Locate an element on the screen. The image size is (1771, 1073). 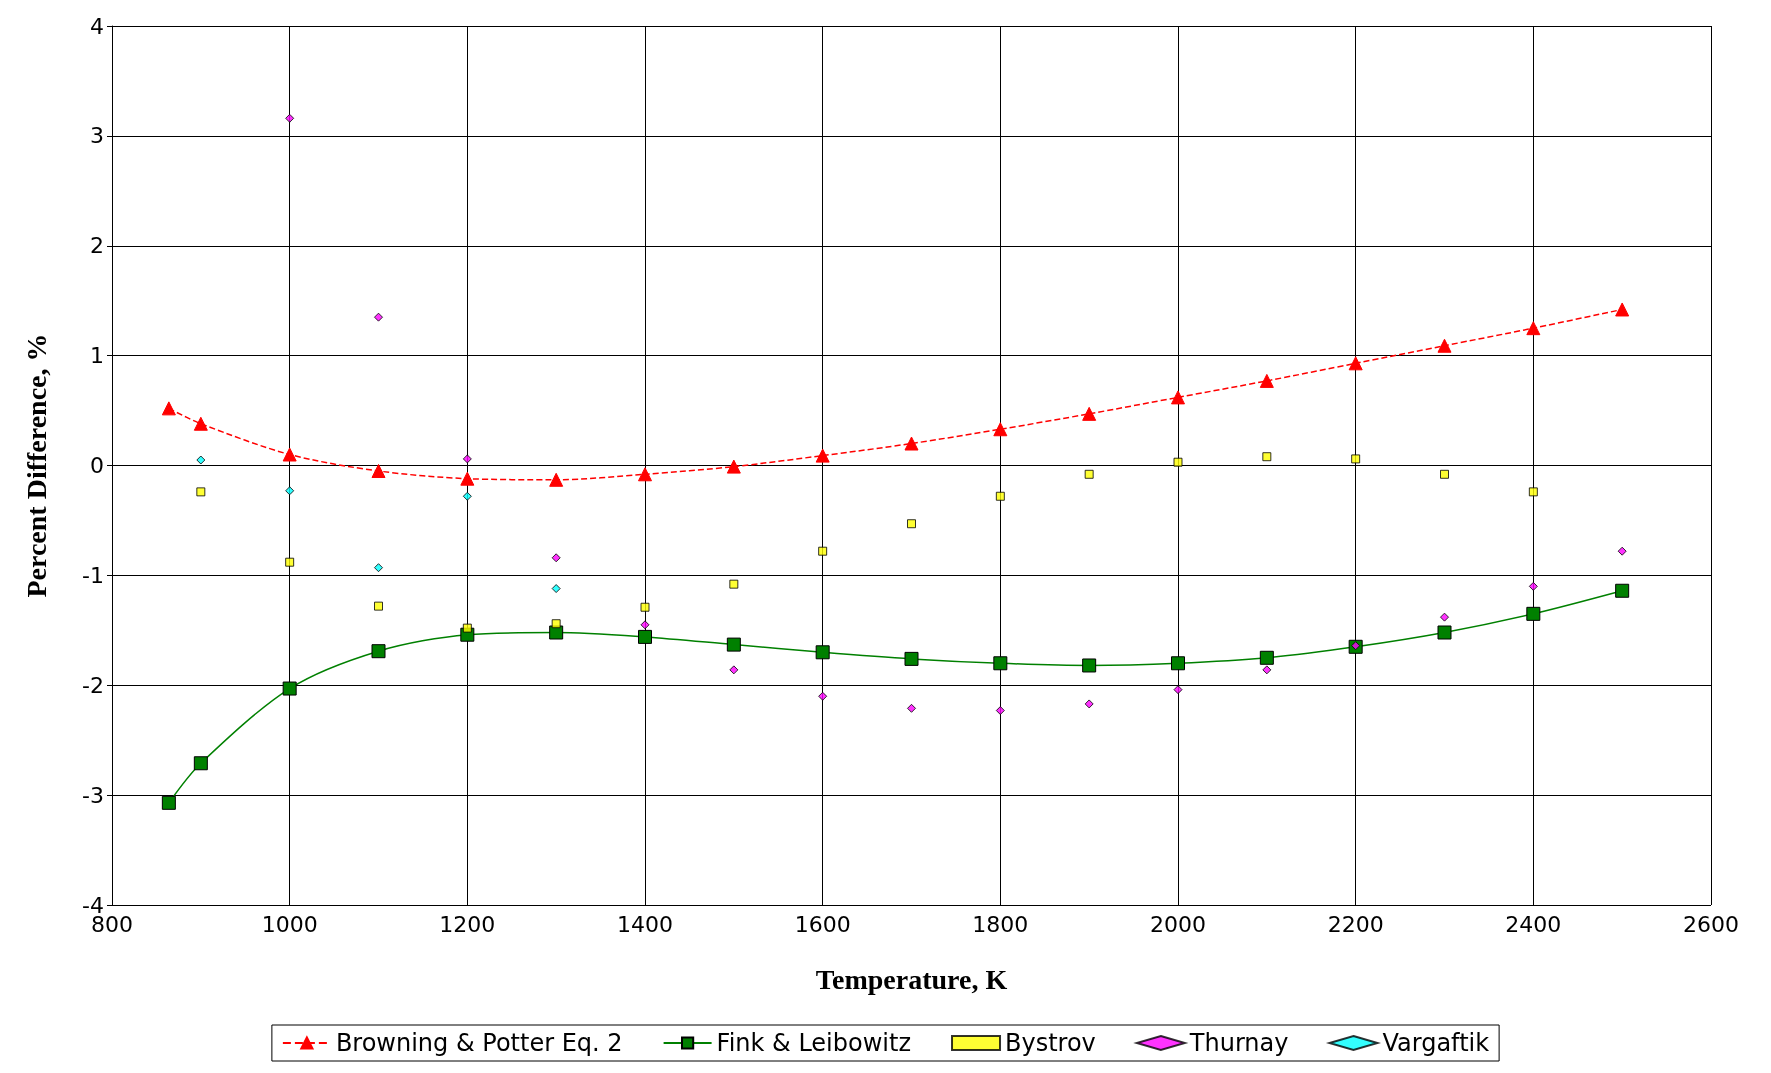
y-tick-label: -2 is located at coordinates (93, 685).